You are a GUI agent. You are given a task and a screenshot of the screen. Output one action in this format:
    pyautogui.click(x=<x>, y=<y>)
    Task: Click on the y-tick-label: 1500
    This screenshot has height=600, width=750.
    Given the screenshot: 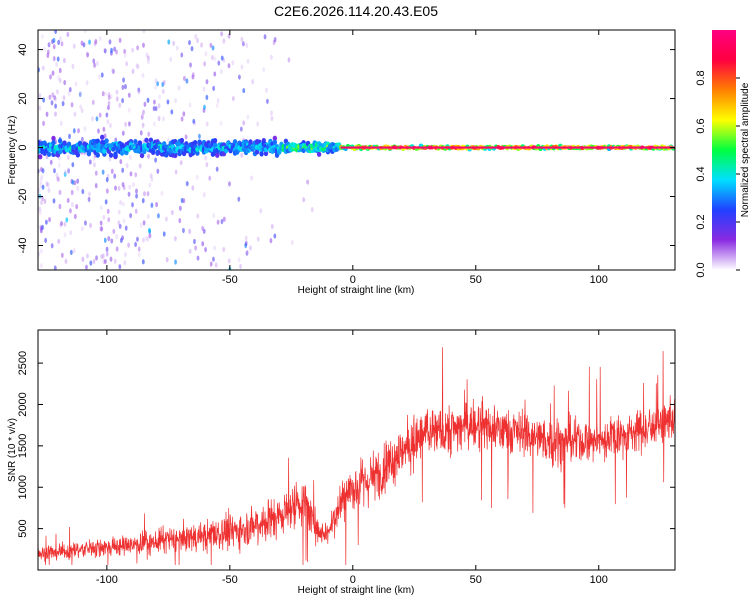 What is the action you would take?
    pyautogui.click(x=23, y=446)
    